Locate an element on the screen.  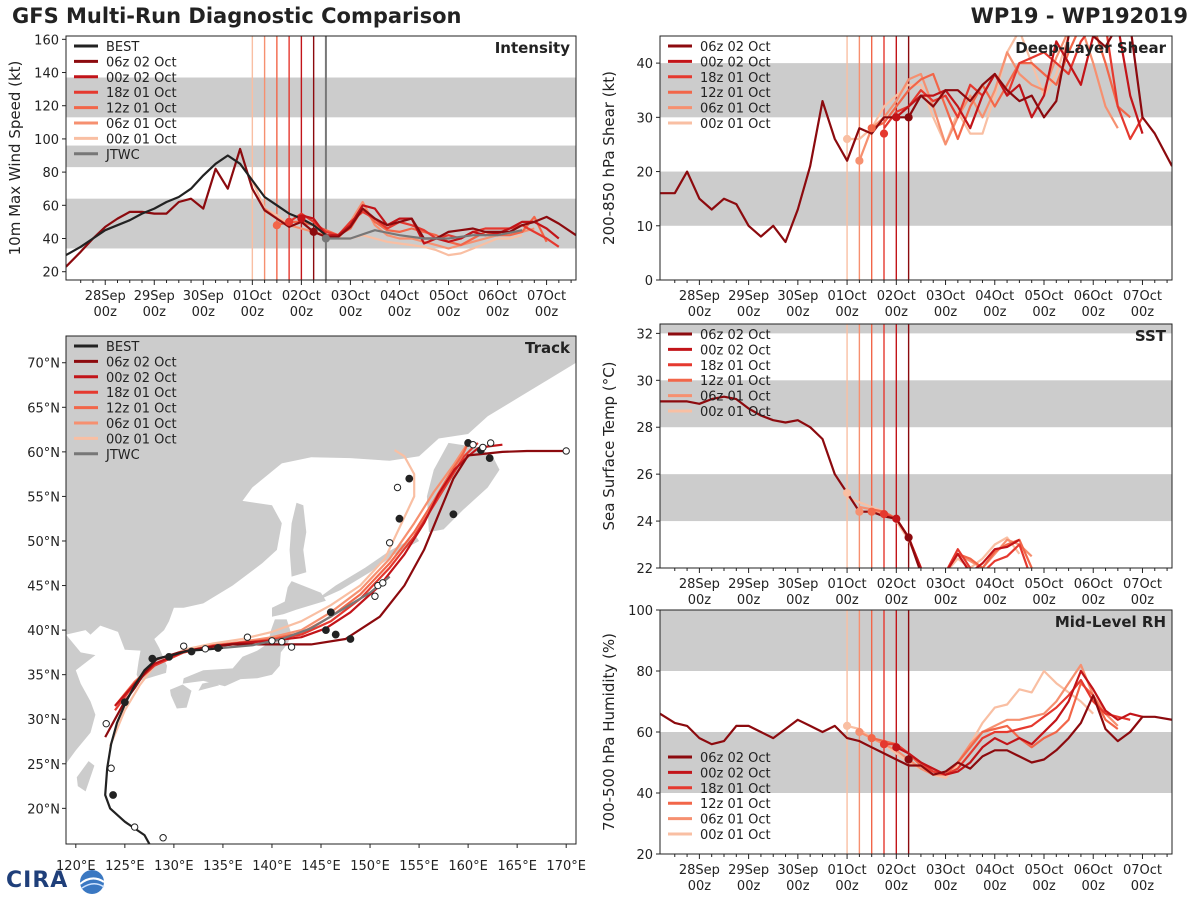
intensity-marker-06z-02-oct is located at coordinates (313, 231).